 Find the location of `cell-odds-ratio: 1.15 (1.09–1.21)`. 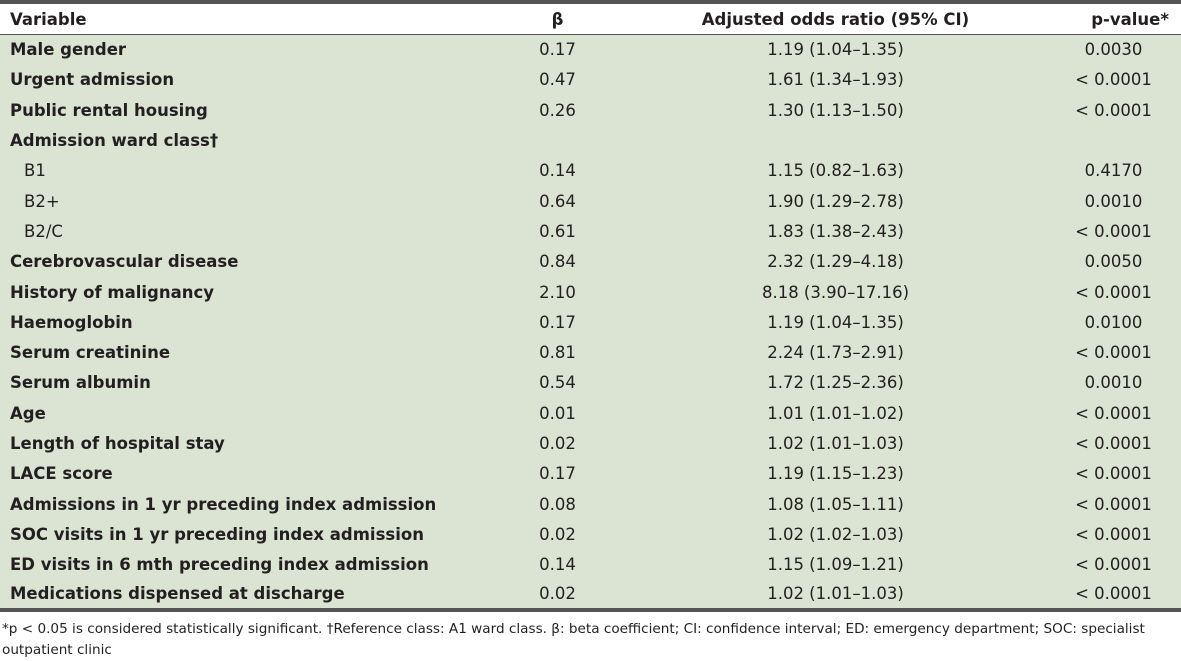

cell-odds-ratio: 1.15 (1.09–1.21) is located at coordinates (835, 565).